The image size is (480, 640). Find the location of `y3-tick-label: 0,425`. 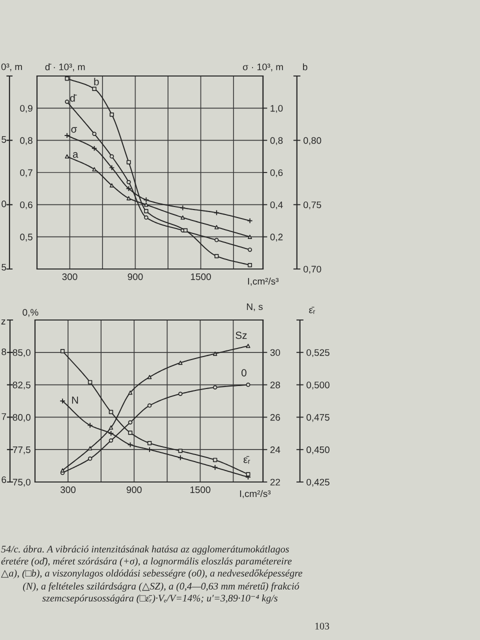

y3-tick-label: 0,425 is located at coordinates (318, 482).